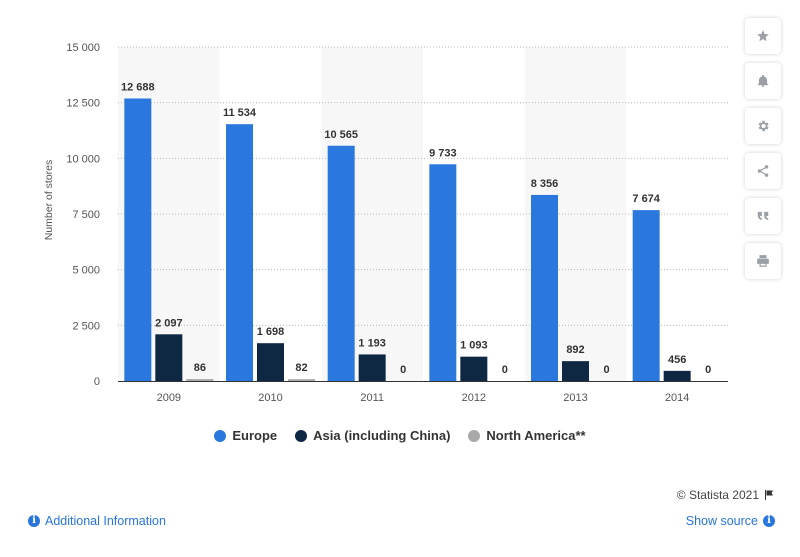  Describe the element at coordinates (372, 343) in the screenshot. I see `data-label: 1 193` at that location.